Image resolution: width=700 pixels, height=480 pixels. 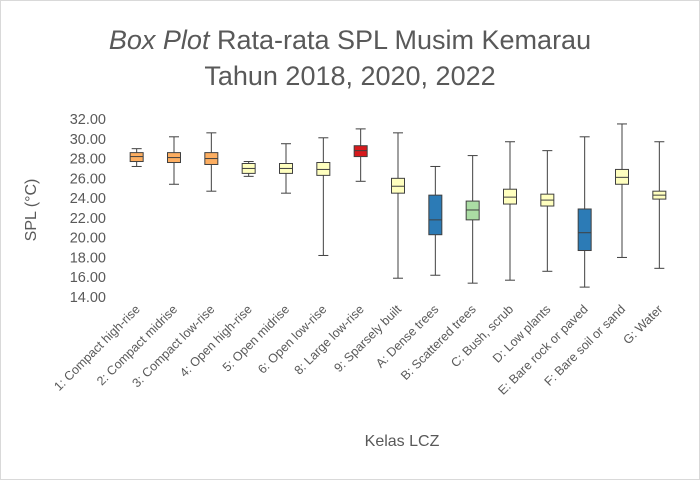 What do you see at coordinates (159, 40) in the screenshot?
I see `title-italic: Box Plot` at bounding box center [159, 40].